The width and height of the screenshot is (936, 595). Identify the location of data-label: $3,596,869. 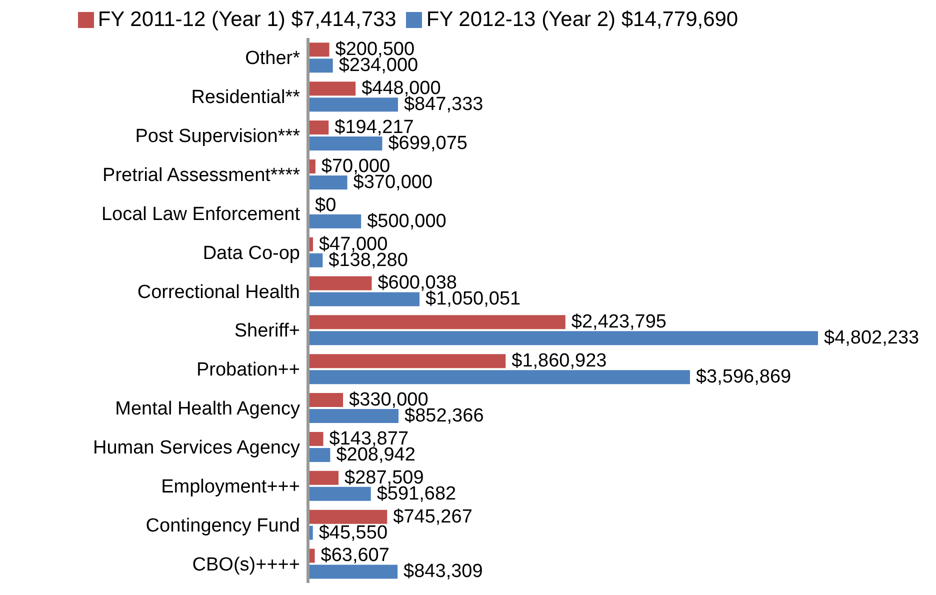
(744, 377).